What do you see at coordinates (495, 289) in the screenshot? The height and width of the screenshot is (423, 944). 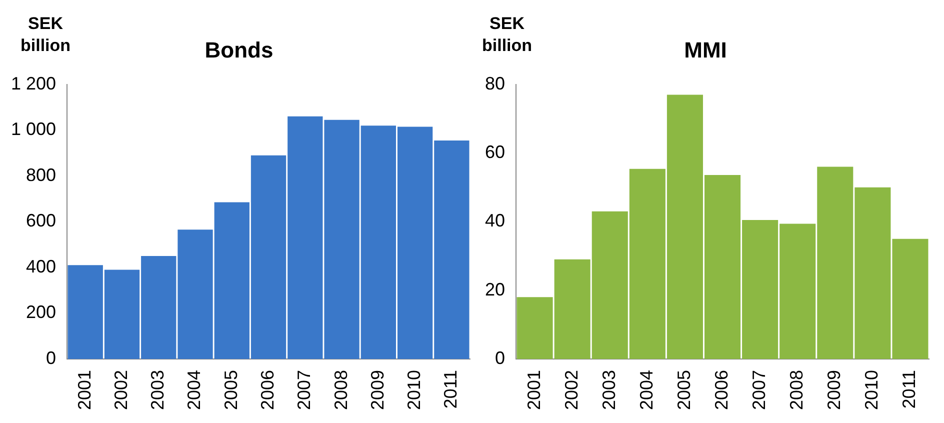 I see `y-tick-label: 20` at bounding box center [495, 289].